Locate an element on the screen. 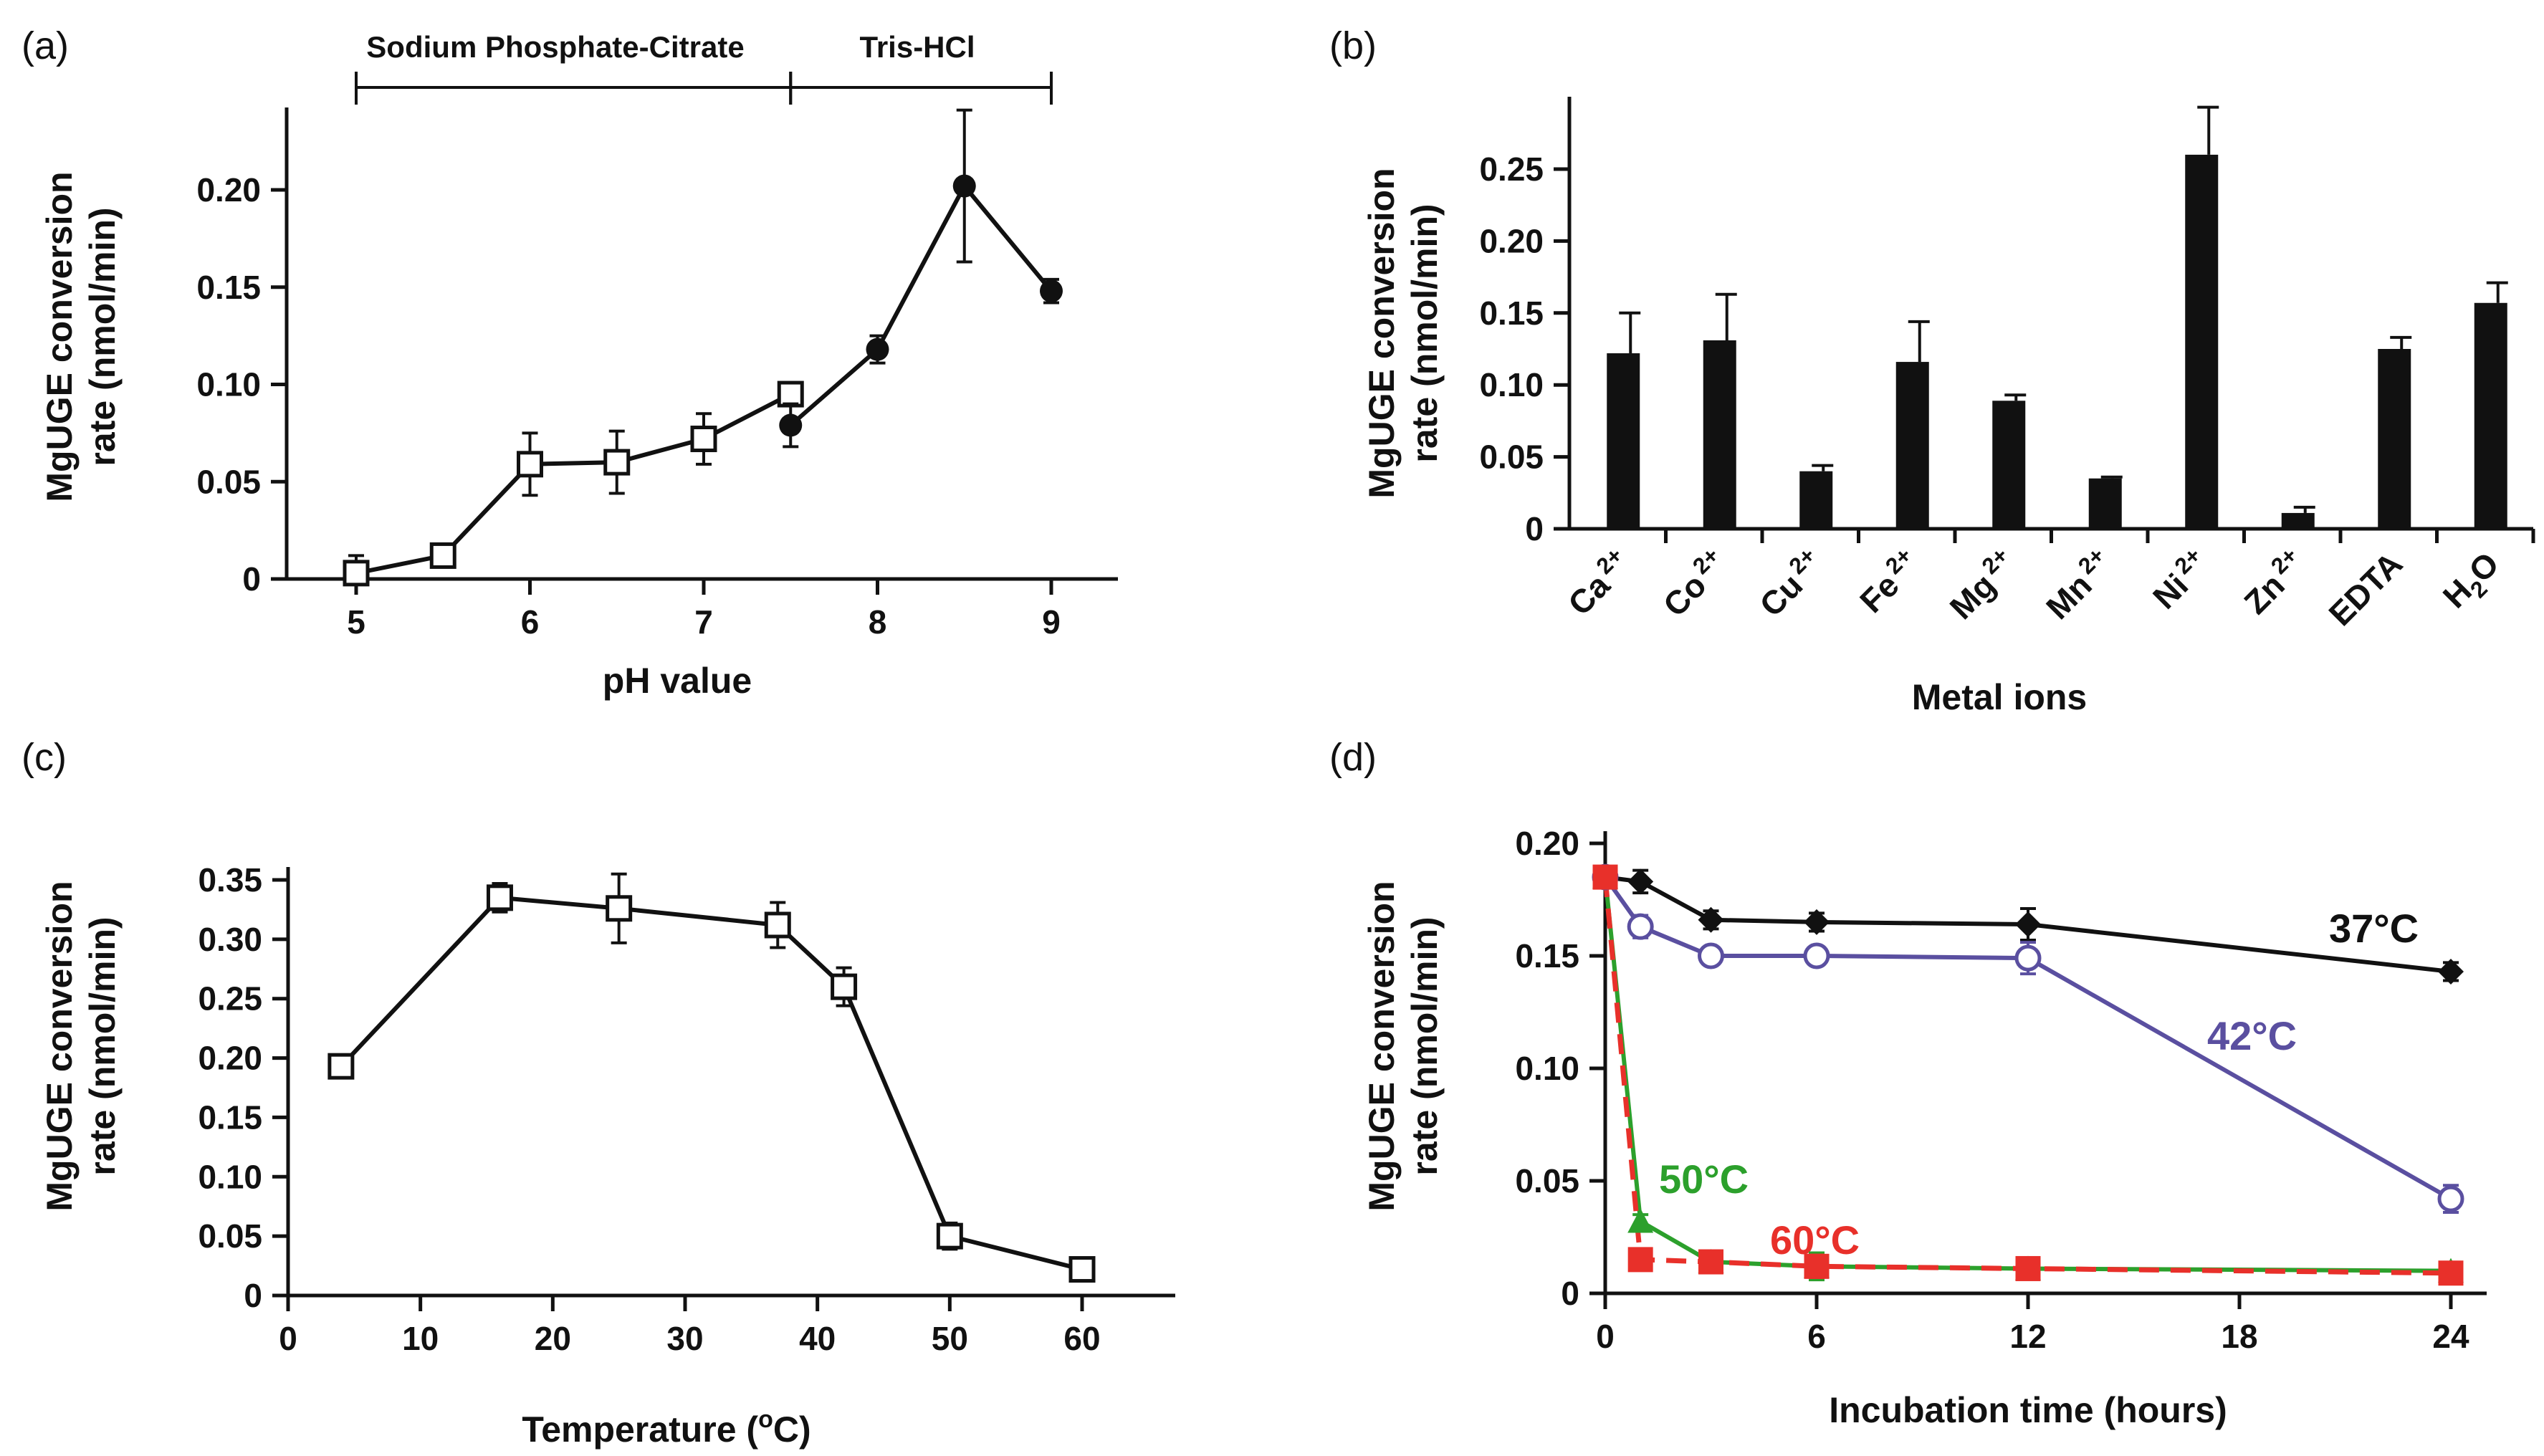  panel-d-series-3-line is located at coordinates (2027, 1076).